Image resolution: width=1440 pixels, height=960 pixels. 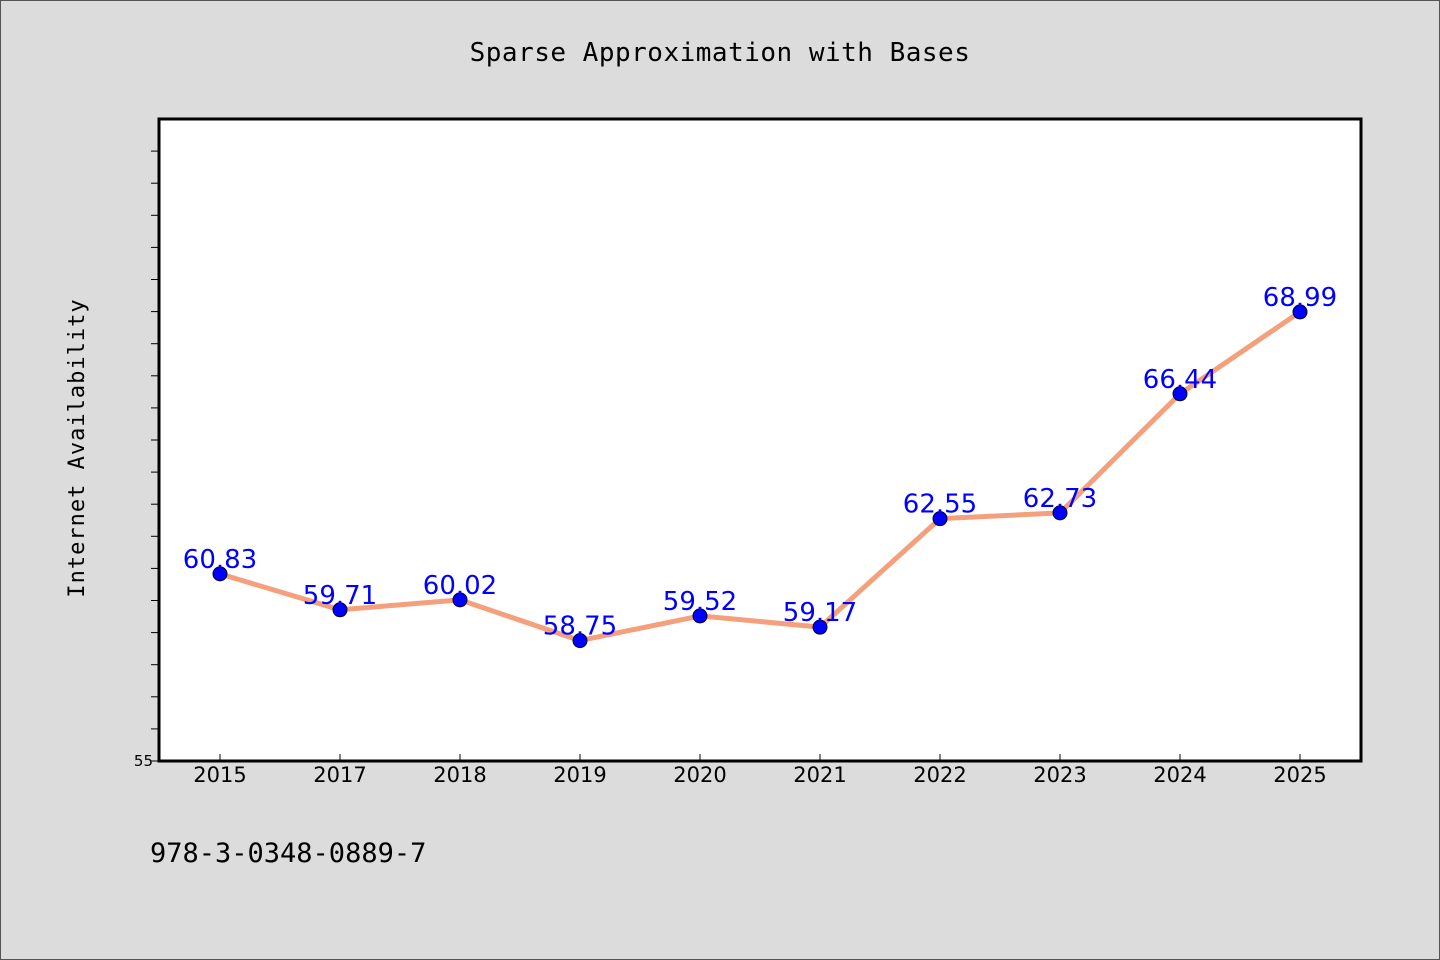 What do you see at coordinates (699, 775) in the screenshot?
I see `x-tick-label: 2020` at bounding box center [699, 775].